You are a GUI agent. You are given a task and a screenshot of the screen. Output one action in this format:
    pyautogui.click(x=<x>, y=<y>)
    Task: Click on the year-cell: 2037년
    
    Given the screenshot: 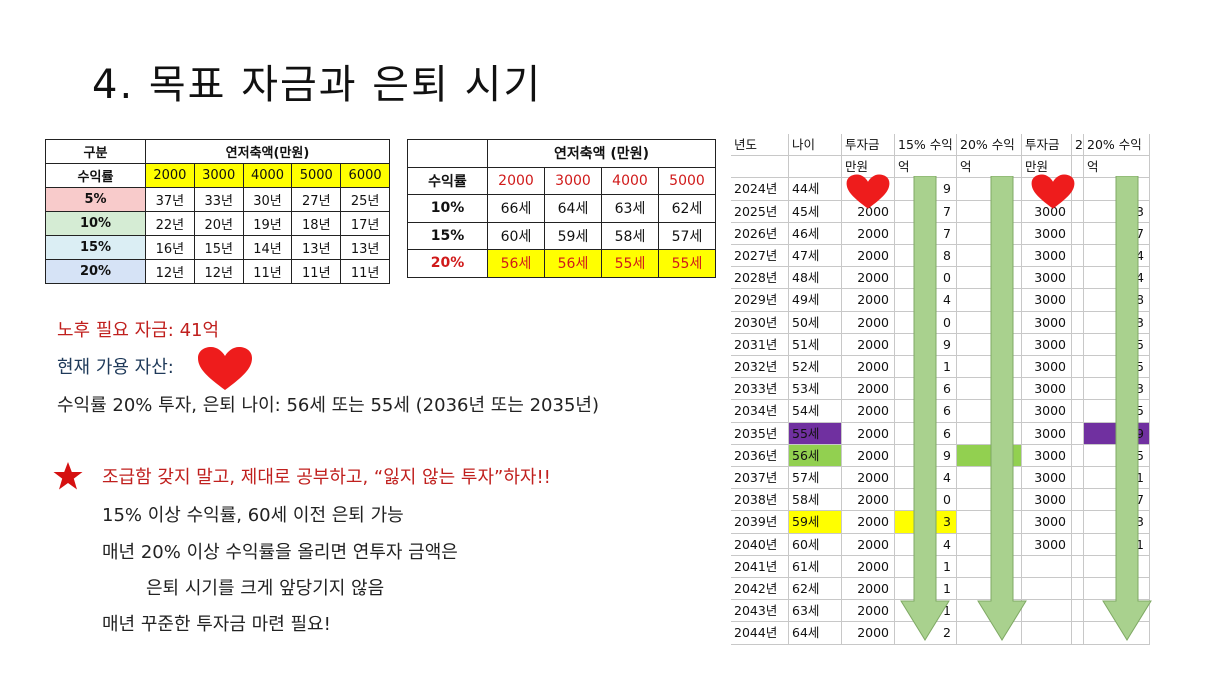 What is the action you would take?
    pyautogui.click(x=760, y=478)
    